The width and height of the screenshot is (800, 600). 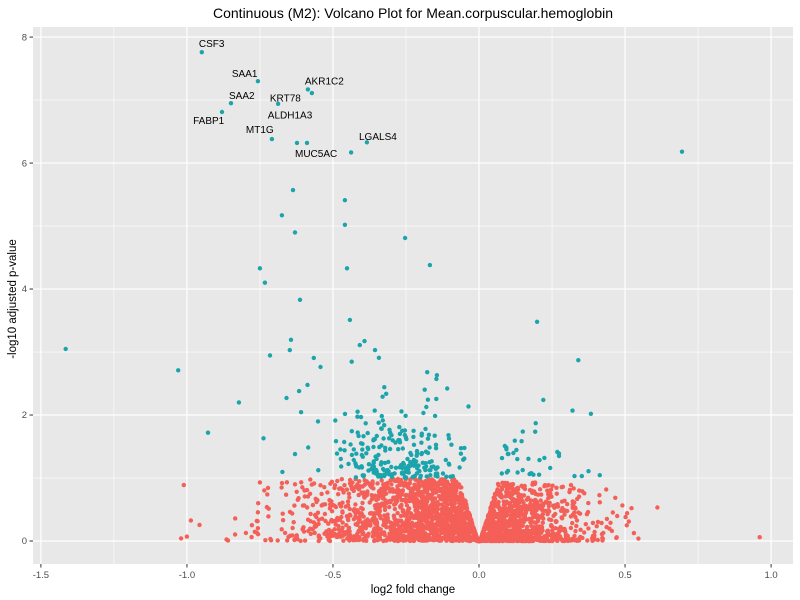 What do you see at coordinates (24, 163) in the screenshot?
I see `y-axis-tick-label: 6` at bounding box center [24, 163].